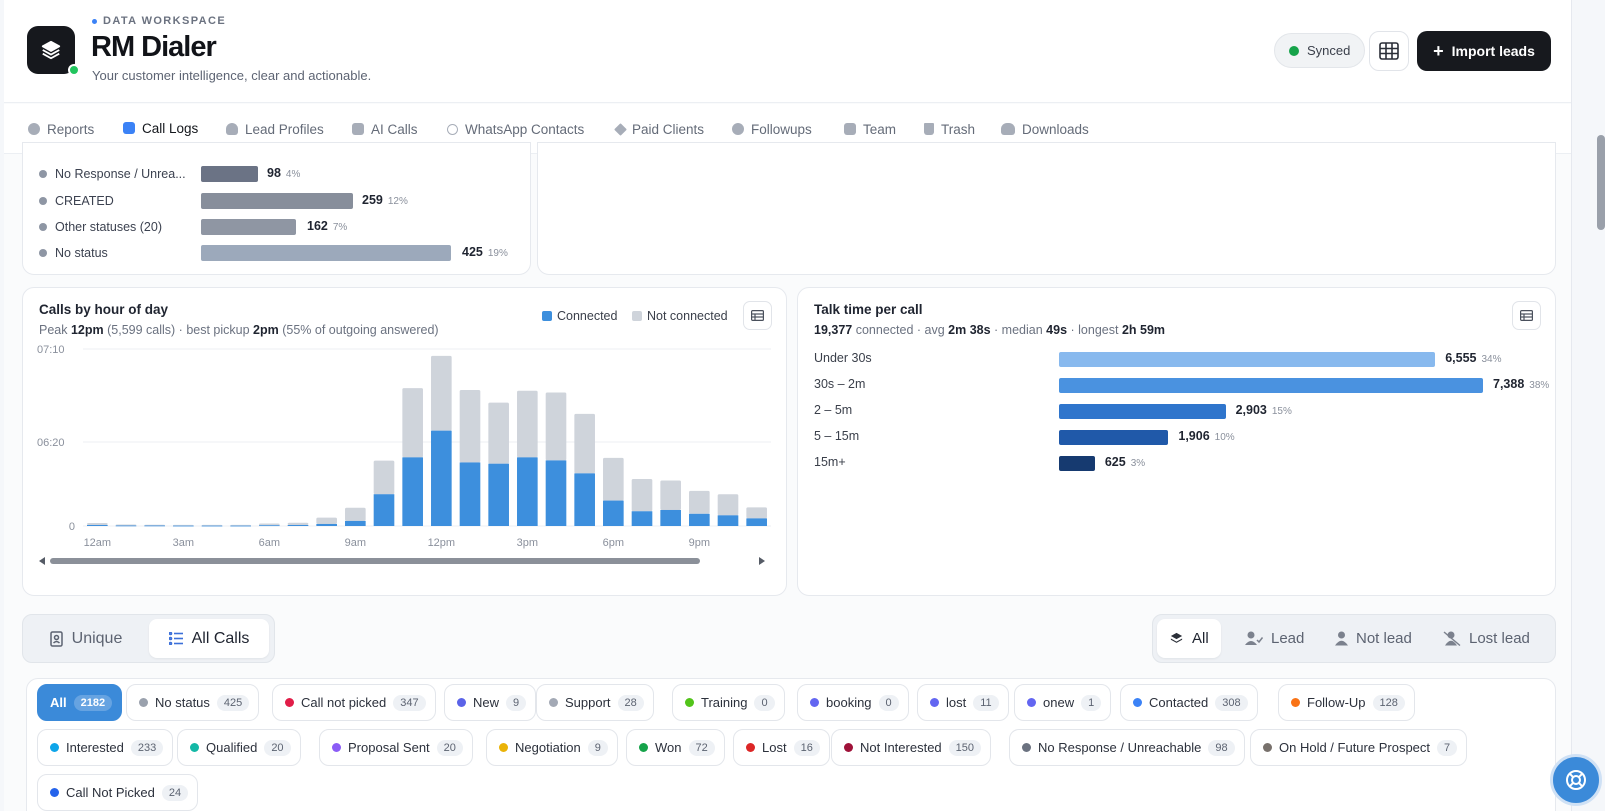 The height and width of the screenshot is (811, 1605). I want to click on app-logo, so click(51, 50).